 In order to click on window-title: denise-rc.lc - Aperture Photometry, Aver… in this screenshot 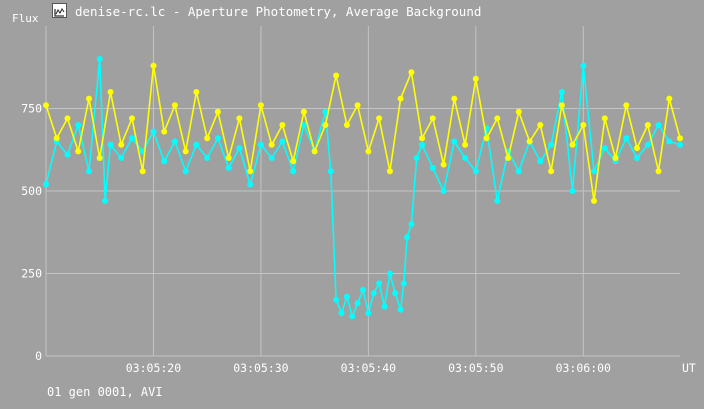, I will do `click(278, 11)`.